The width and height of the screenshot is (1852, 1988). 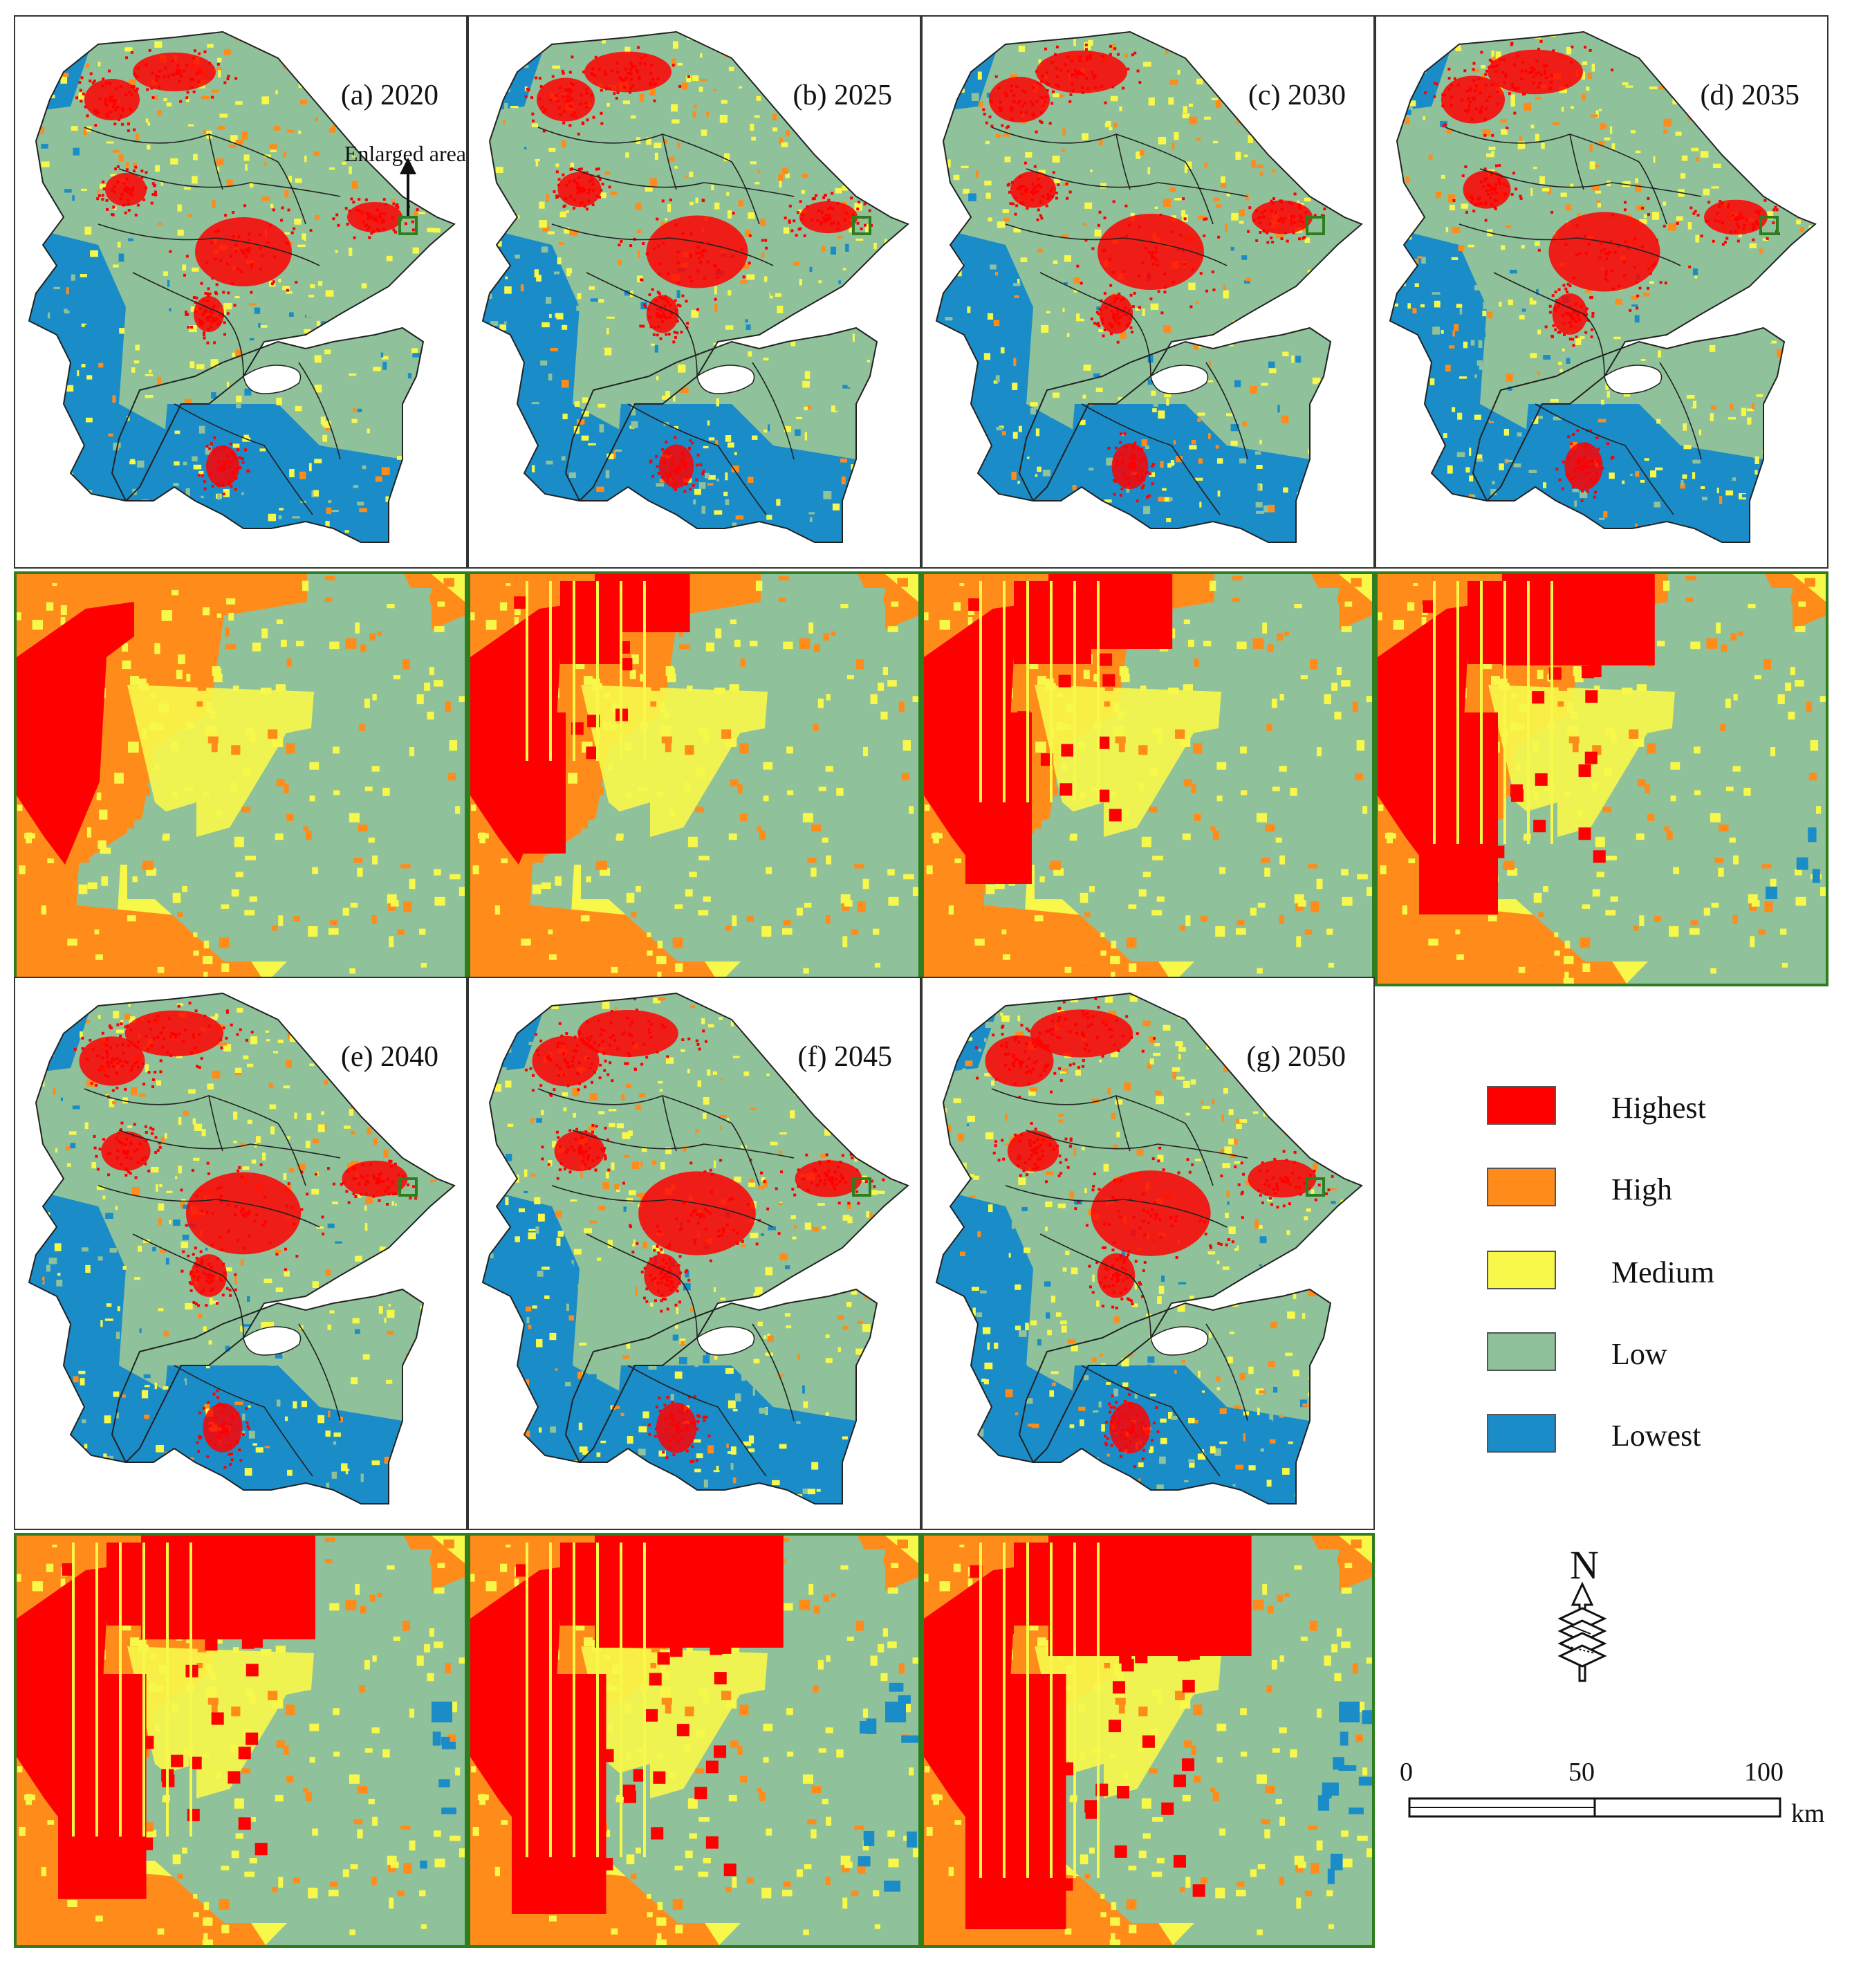 What do you see at coordinates (1330, 424) in the screenshot?
I see `urban-core` at bounding box center [1330, 424].